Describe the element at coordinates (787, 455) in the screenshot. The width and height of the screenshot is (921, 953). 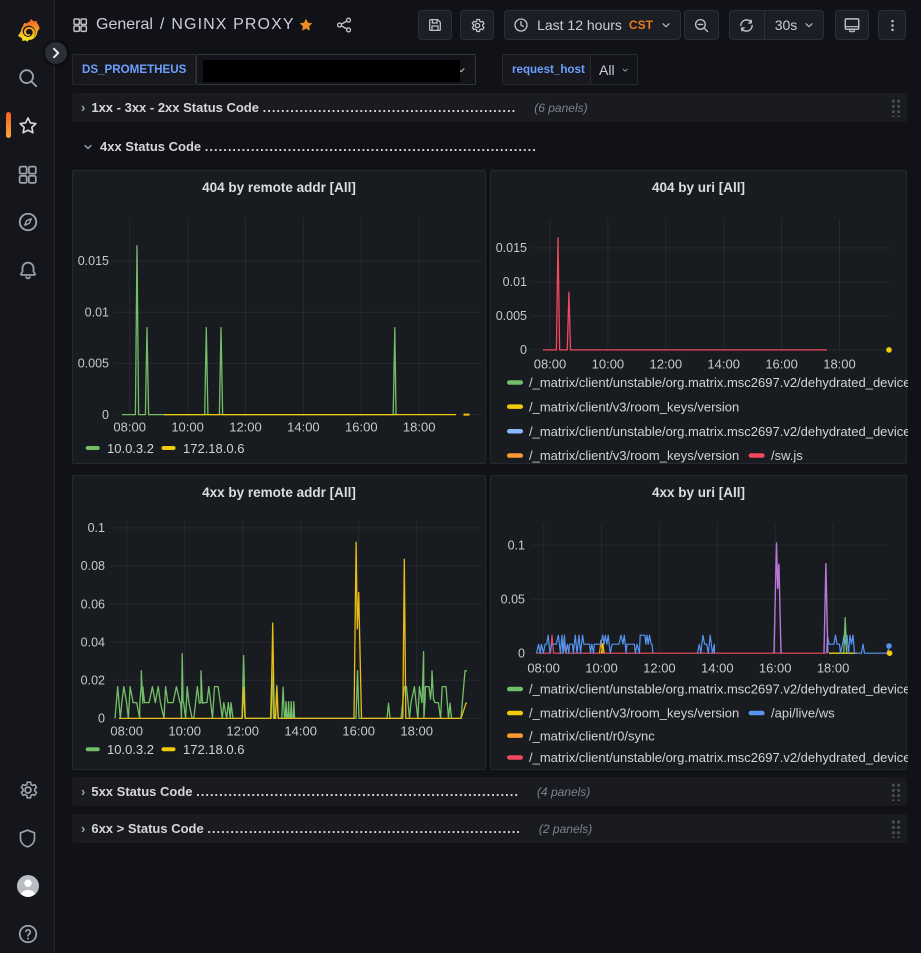
I see `svg-text: /sw.js` at that location.